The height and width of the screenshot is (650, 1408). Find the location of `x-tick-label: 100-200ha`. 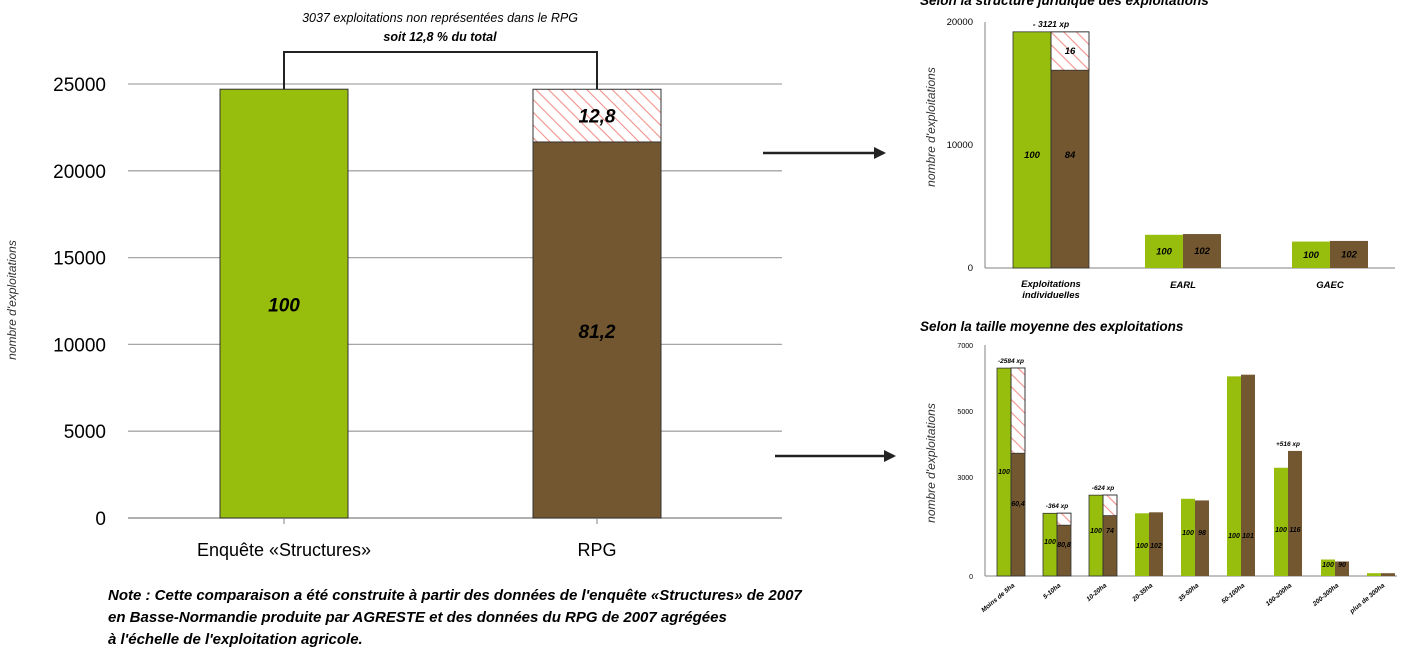

x-tick-label: 100-200ha is located at coordinates (1279, 595).